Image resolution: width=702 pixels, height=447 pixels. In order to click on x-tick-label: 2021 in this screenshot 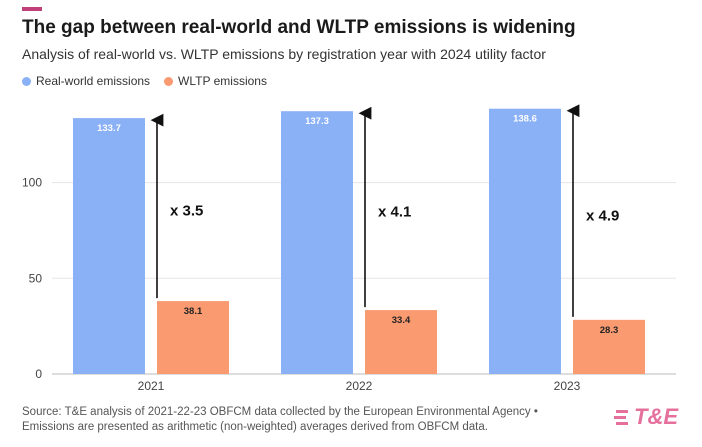, I will do `click(151, 386)`.